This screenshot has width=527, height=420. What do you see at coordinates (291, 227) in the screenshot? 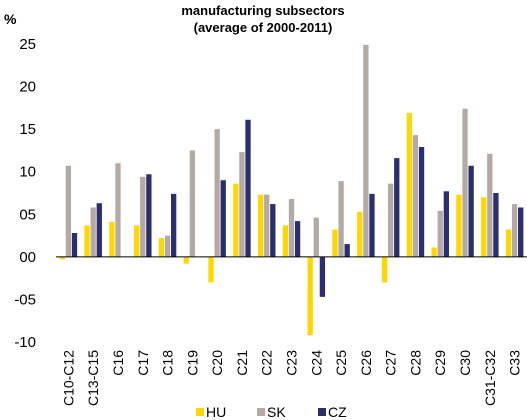
I see `bar-sk-c23` at bounding box center [291, 227].